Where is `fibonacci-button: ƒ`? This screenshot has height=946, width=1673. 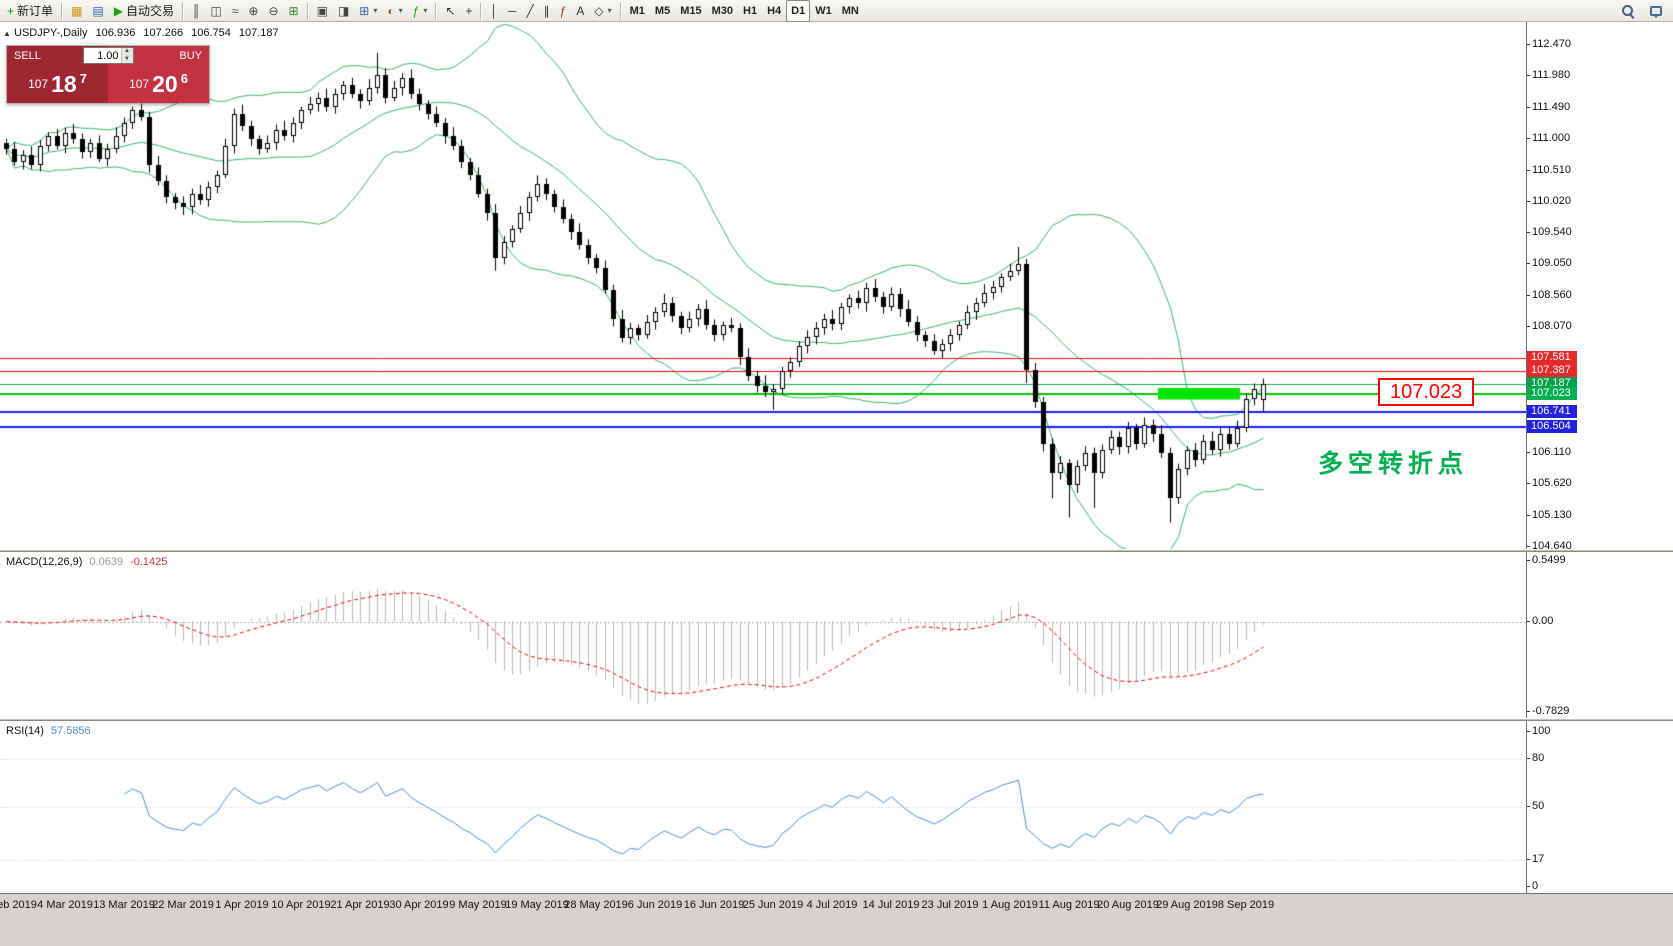 fibonacci-button: ƒ is located at coordinates (563, 11).